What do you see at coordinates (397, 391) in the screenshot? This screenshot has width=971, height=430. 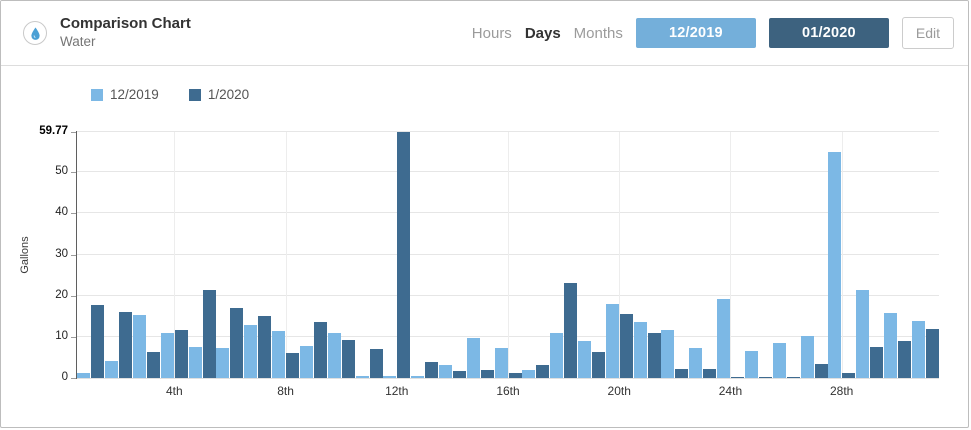 I see `x-tick-label-12th: 12th` at bounding box center [397, 391].